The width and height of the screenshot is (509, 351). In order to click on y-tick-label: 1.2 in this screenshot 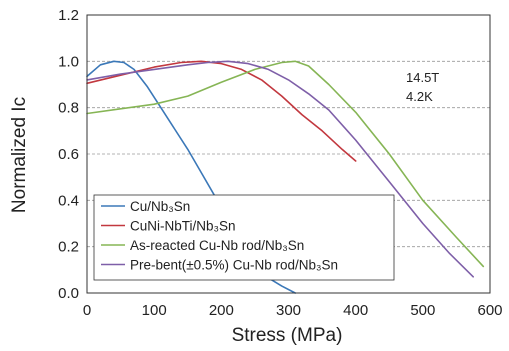, I will do `click(68, 15)`.